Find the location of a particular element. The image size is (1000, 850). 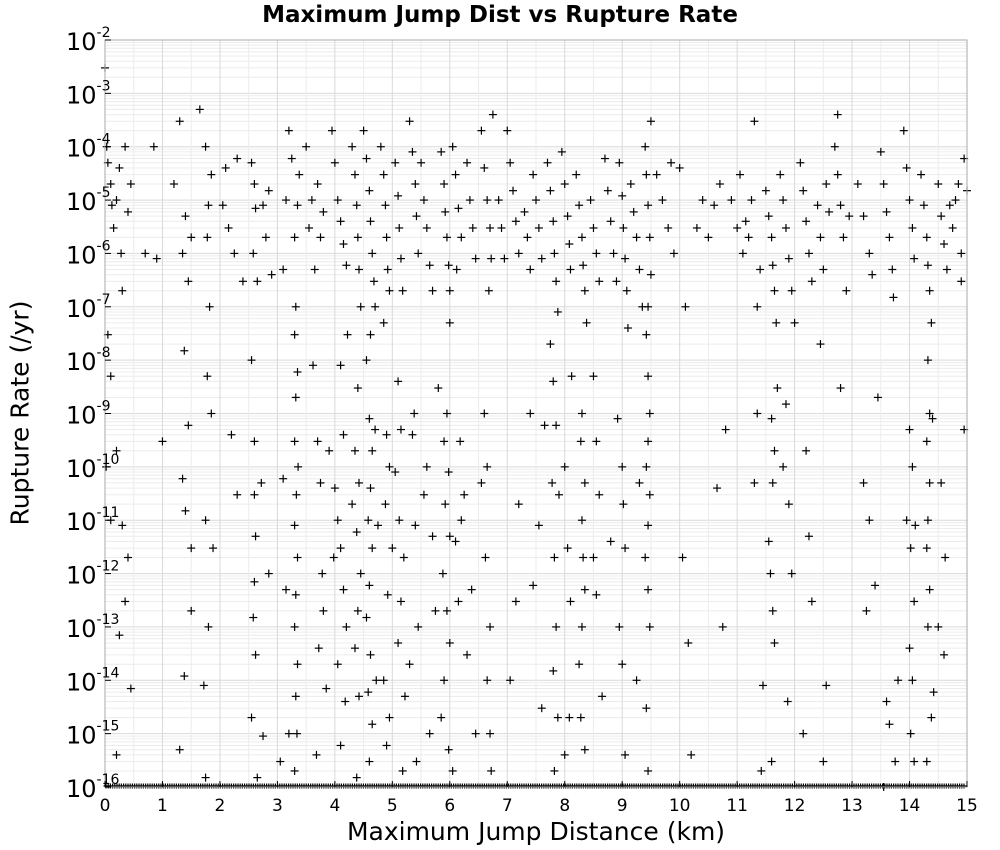

x-tick-label: 10 is located at coordinates (680, 806).